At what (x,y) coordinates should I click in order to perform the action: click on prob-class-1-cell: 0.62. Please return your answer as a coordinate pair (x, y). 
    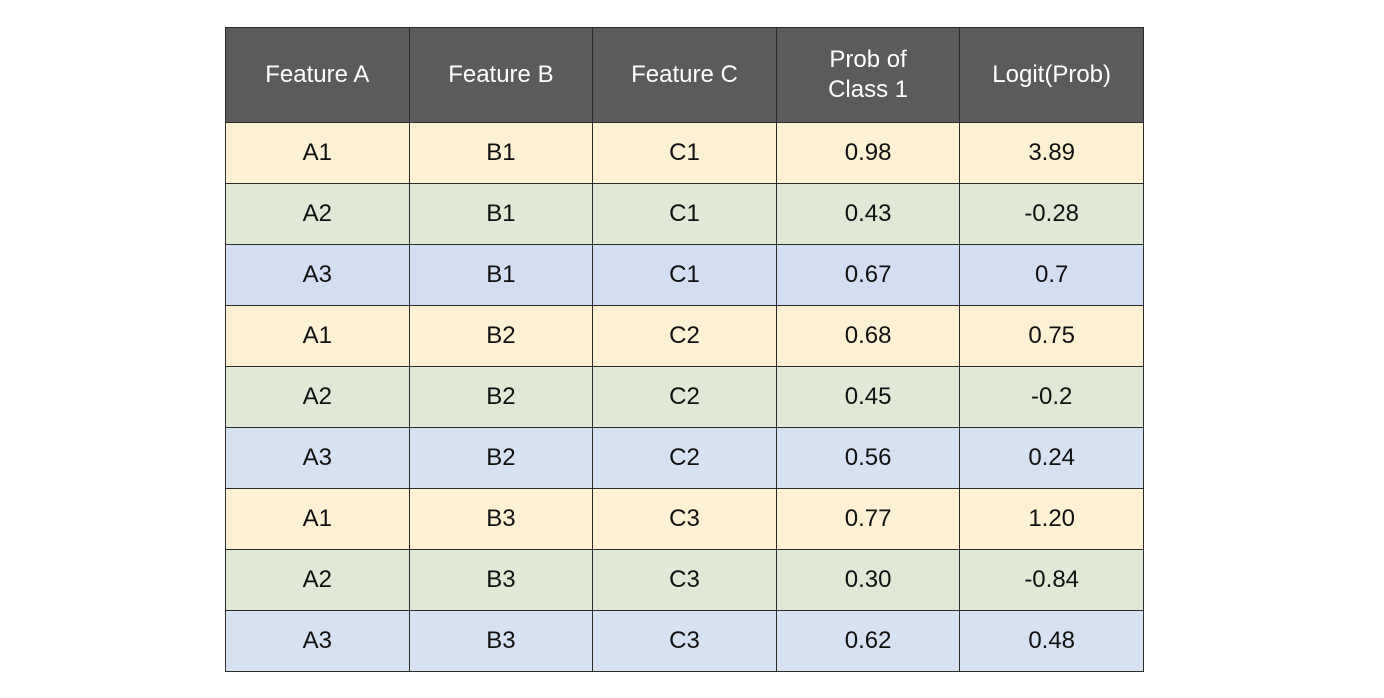
    Looking at the image, I should click on (868, 641).